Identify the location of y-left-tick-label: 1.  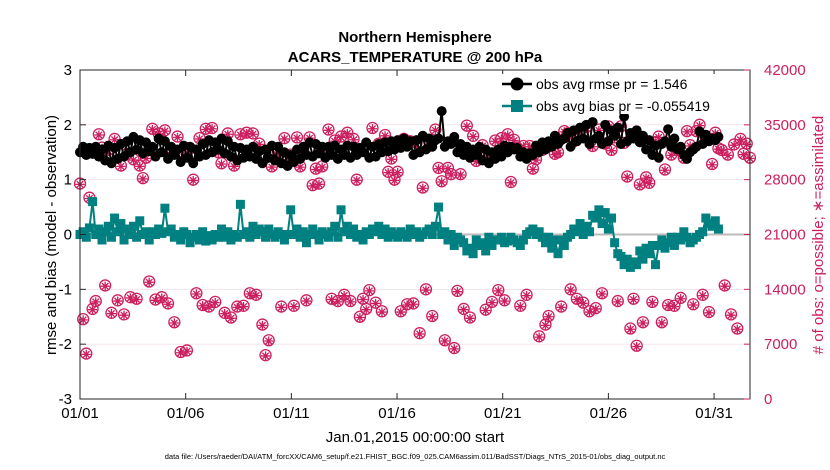
(68, 180).